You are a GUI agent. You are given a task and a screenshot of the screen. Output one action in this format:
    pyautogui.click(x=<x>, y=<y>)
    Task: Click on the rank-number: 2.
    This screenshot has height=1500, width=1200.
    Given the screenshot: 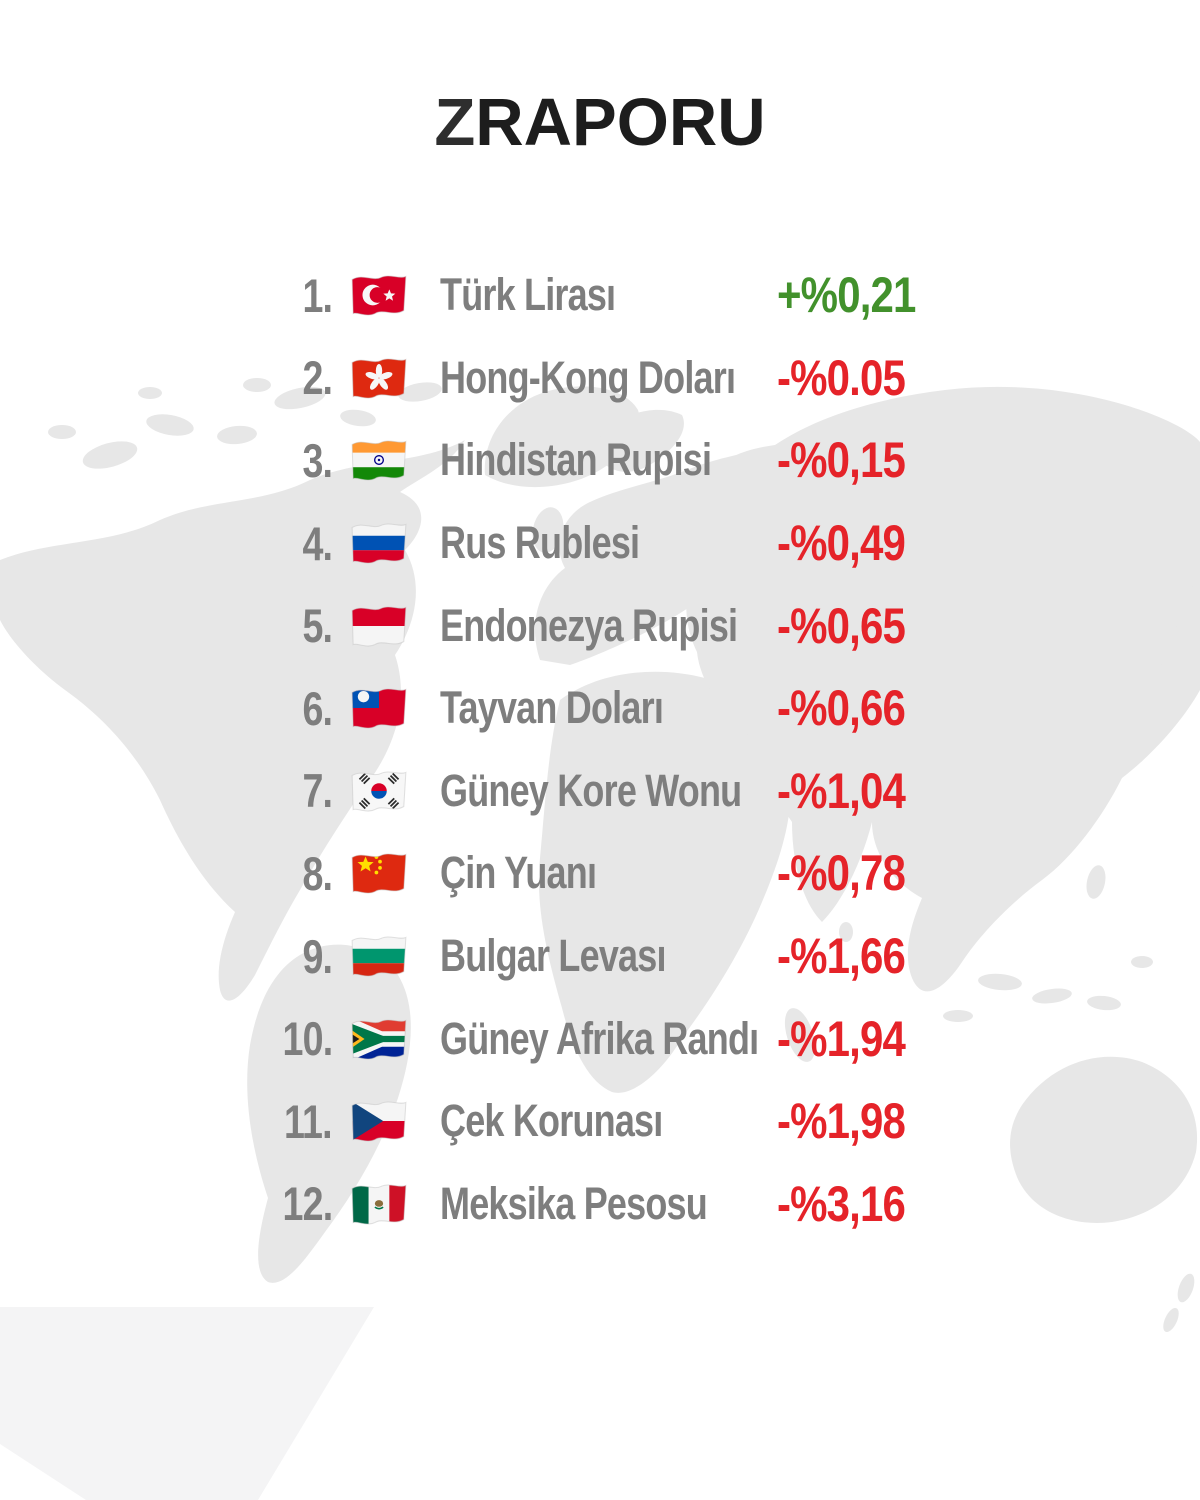 What is the action you would take?
    pyautogui.click(x=317, y=378)
    